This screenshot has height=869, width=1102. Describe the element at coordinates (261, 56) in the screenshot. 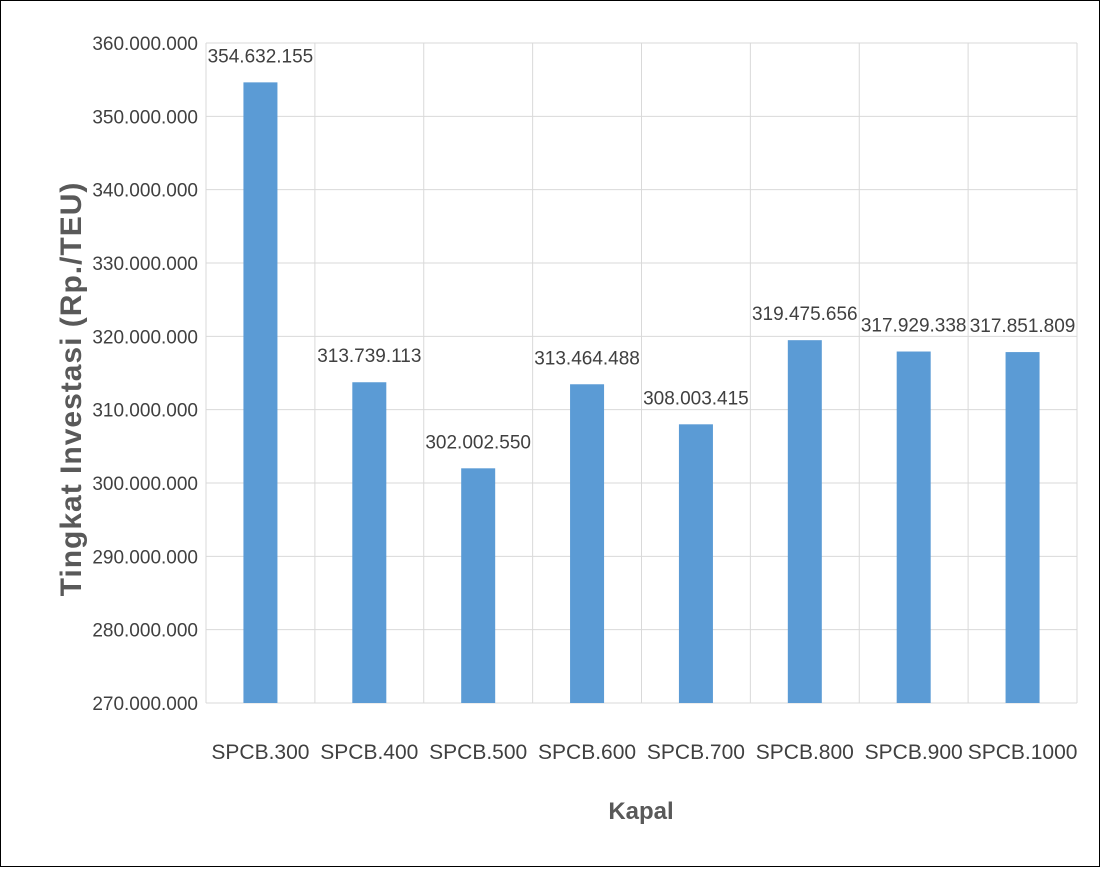

I see `data-label: 354.632.155` at that location.